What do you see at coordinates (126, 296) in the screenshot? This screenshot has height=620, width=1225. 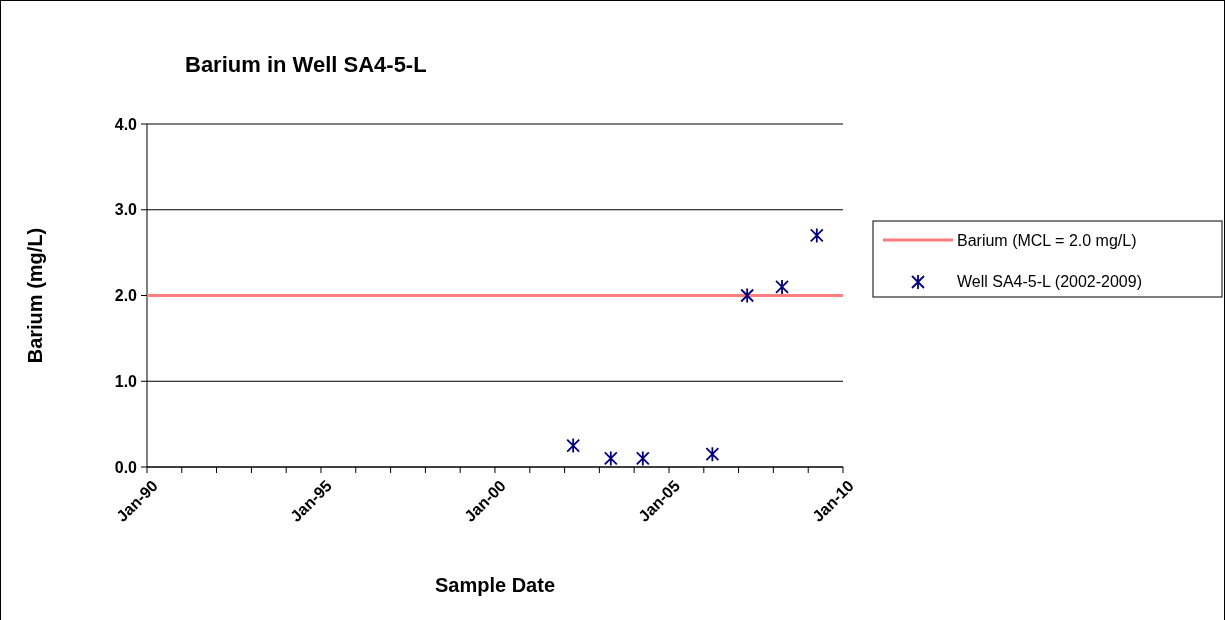 I see `y-tick-label: 2.0` at bounding box center [126, 296].